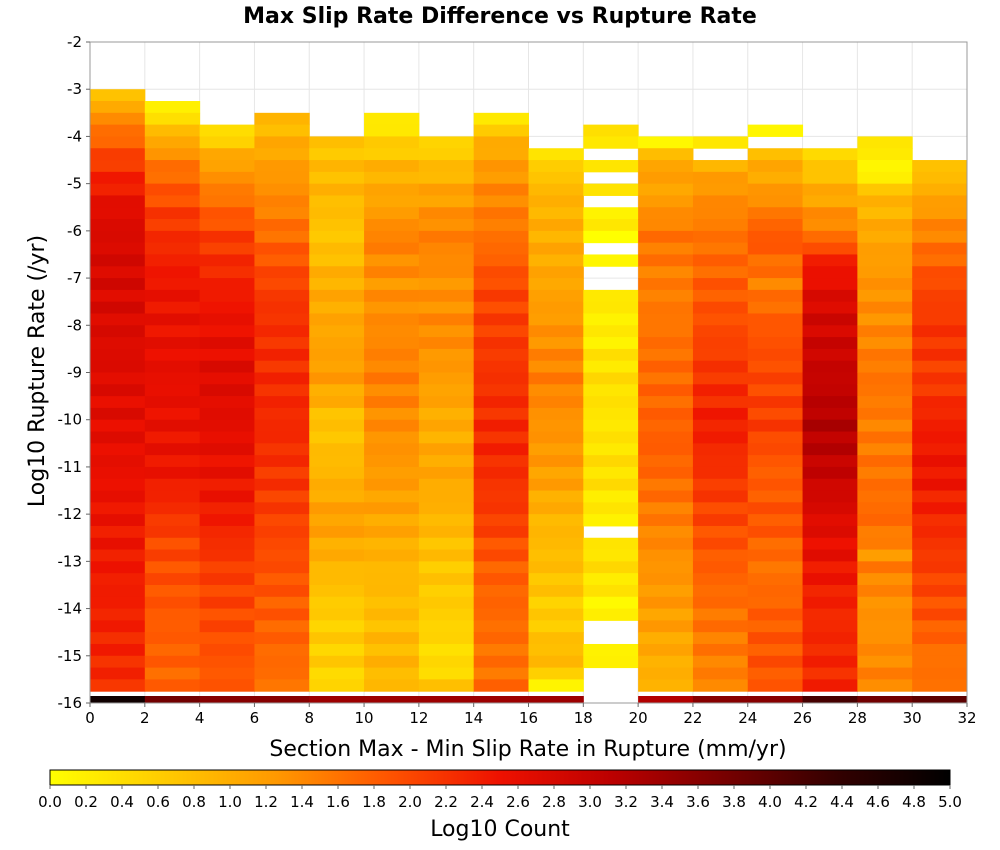 The image size is (1000, 850). I want to click on colorbar-tick-label: 4.6, so click(878, 802).